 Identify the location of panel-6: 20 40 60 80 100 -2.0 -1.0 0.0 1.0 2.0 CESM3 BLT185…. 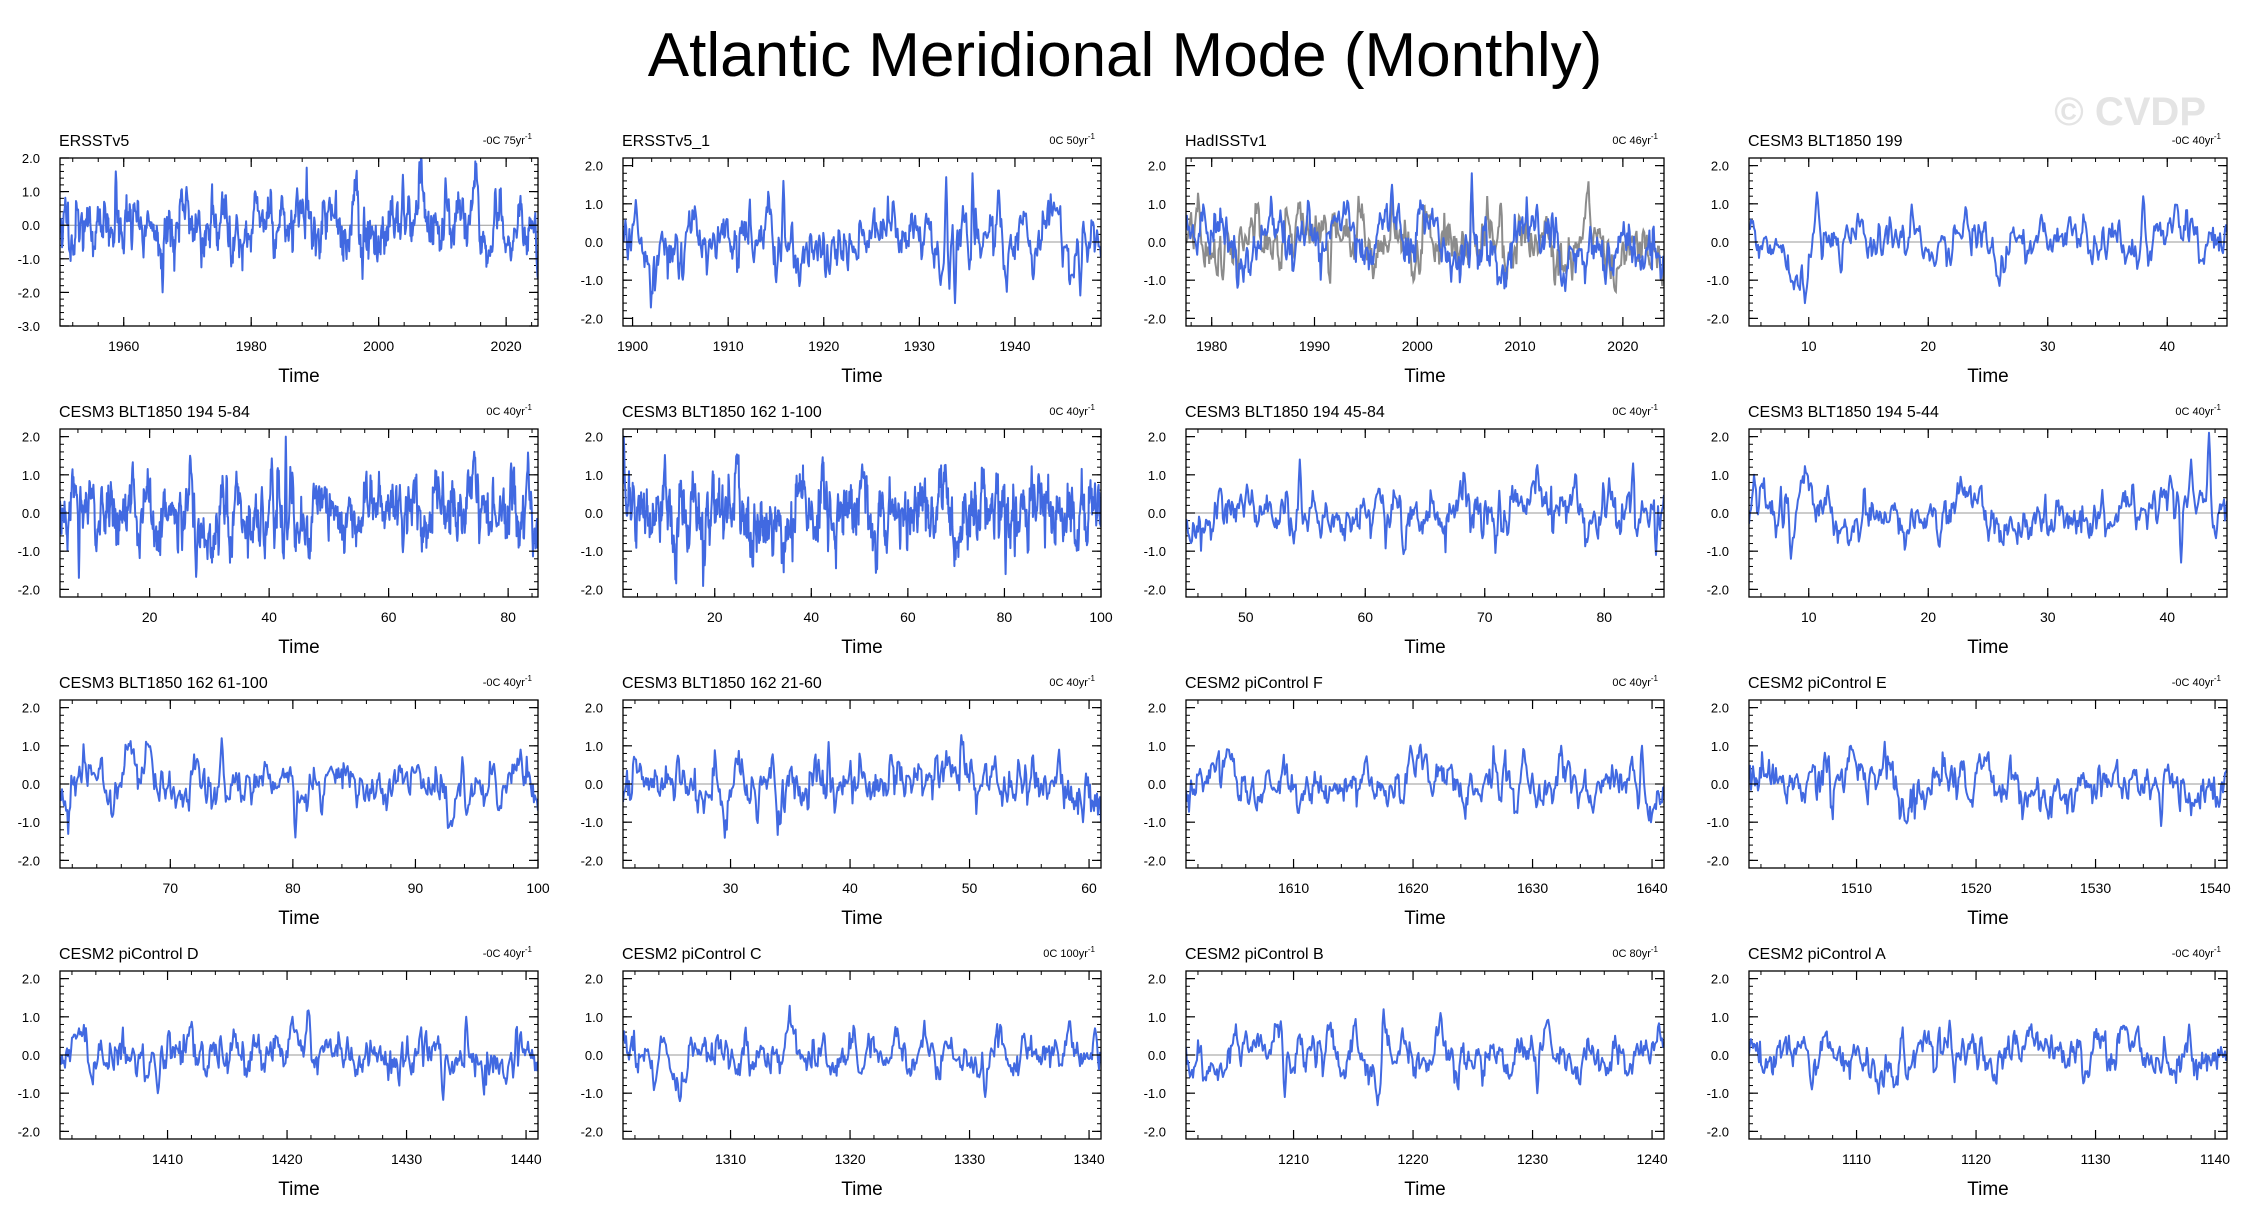
(847, 530).